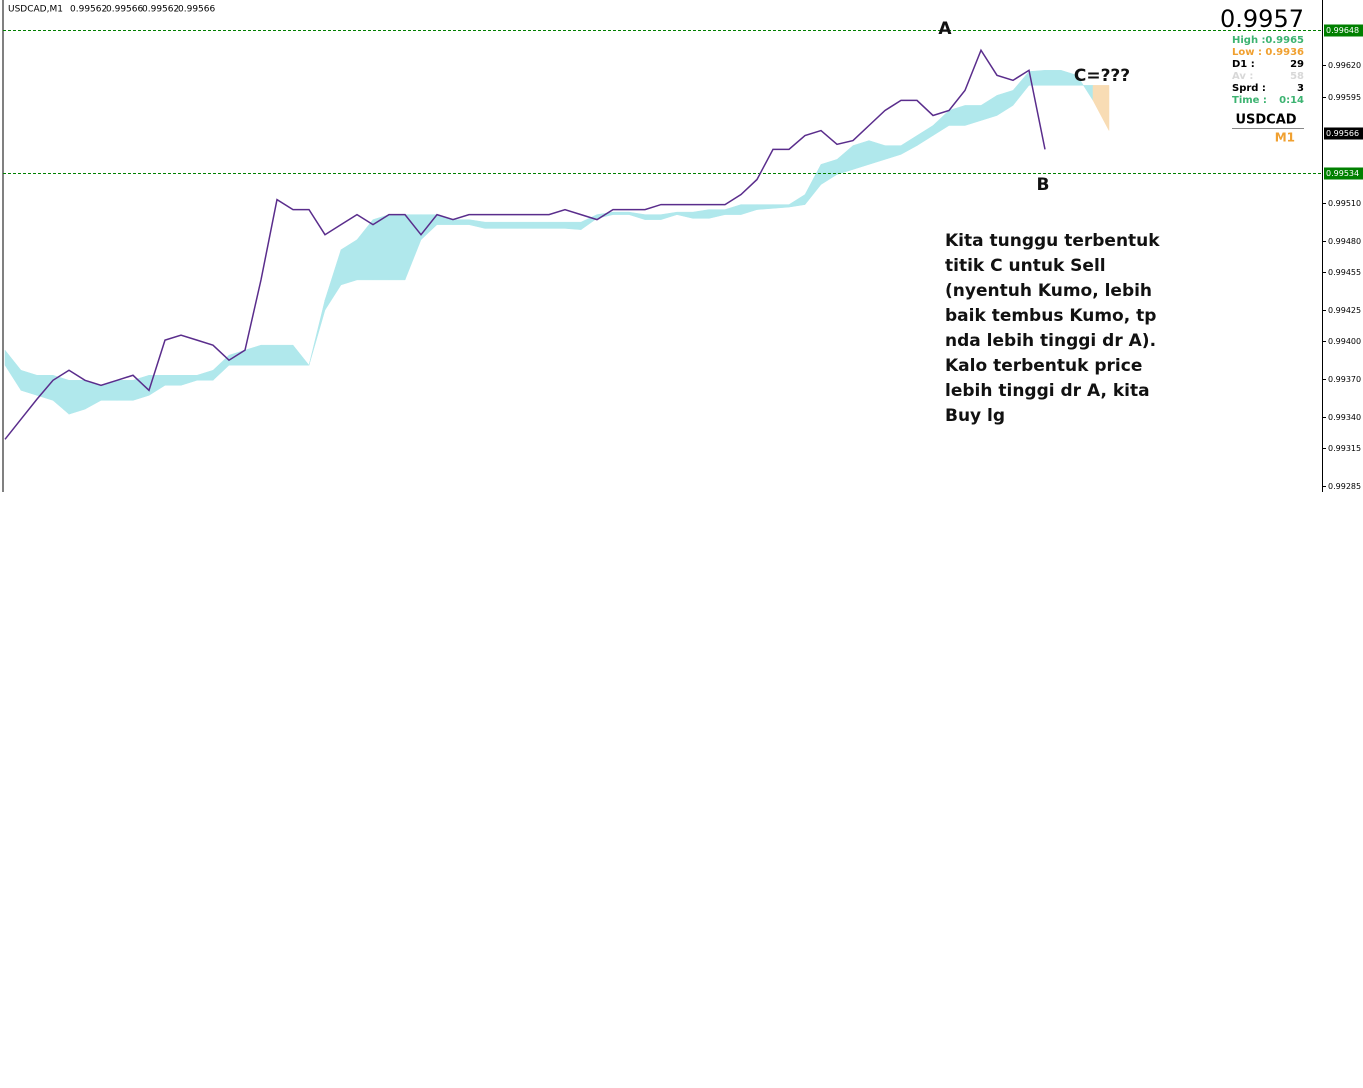 This screenshot has width=1363, height=1088. What do you see at coordinates (124, 10) in the screenshot?
I see `ohlc-high: 0.99566` at bounding box center [124, 10].